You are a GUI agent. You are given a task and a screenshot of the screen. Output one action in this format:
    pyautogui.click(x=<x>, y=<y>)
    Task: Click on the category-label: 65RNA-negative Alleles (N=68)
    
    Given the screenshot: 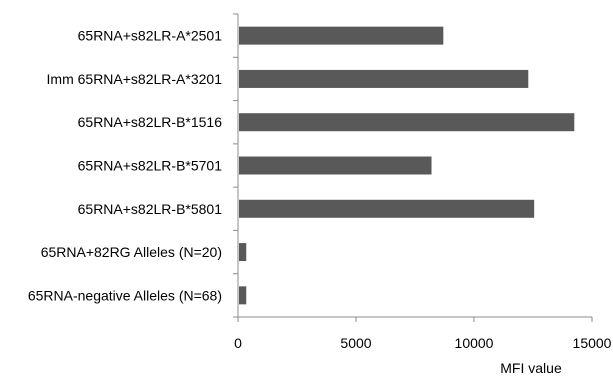 What is the action you would take?
    pyautogui.click(x=125, y=295)
    